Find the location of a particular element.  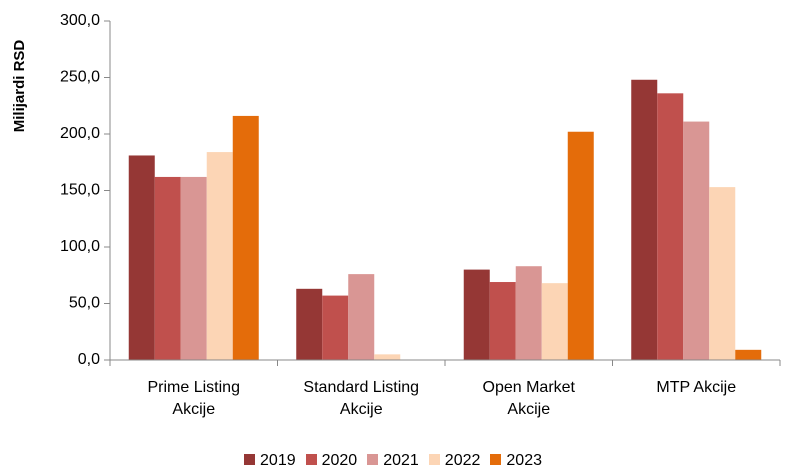

x-tick-label: MTP Akcije is located at coordinates (696, 387).